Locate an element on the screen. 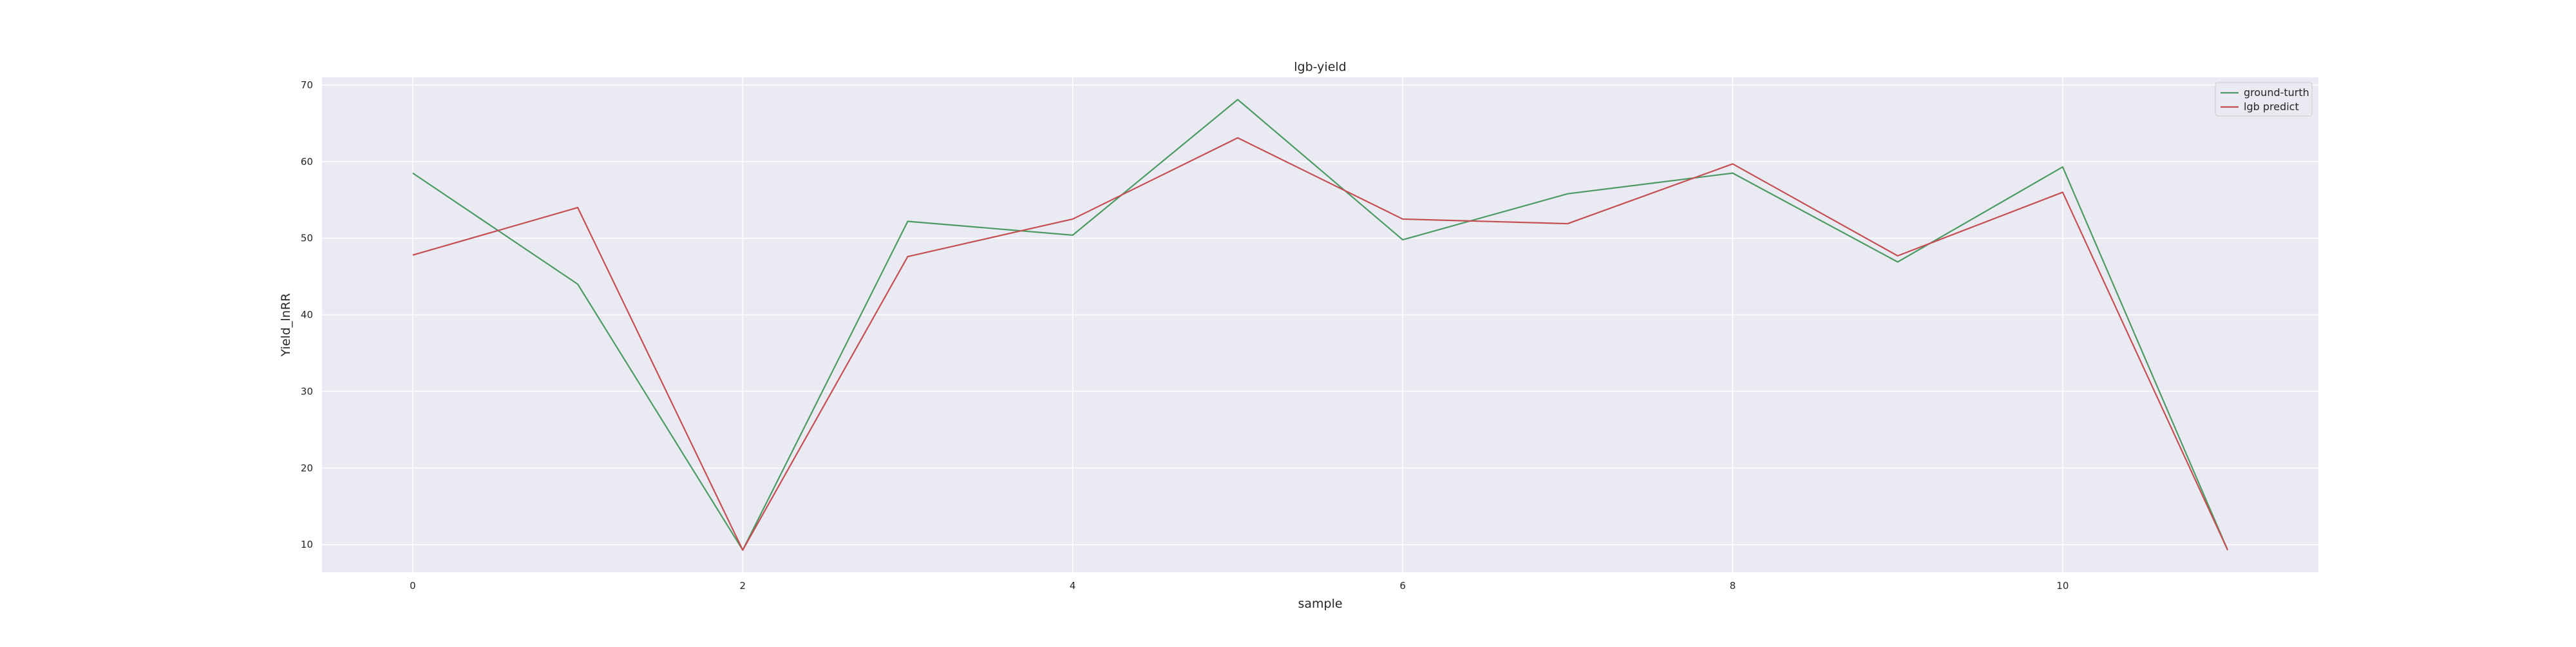 Image resolution: width=2576 pixels, height=647 pixels. legend-label-lgb-predict: lgb predict is located at coordinates (2271, 107).